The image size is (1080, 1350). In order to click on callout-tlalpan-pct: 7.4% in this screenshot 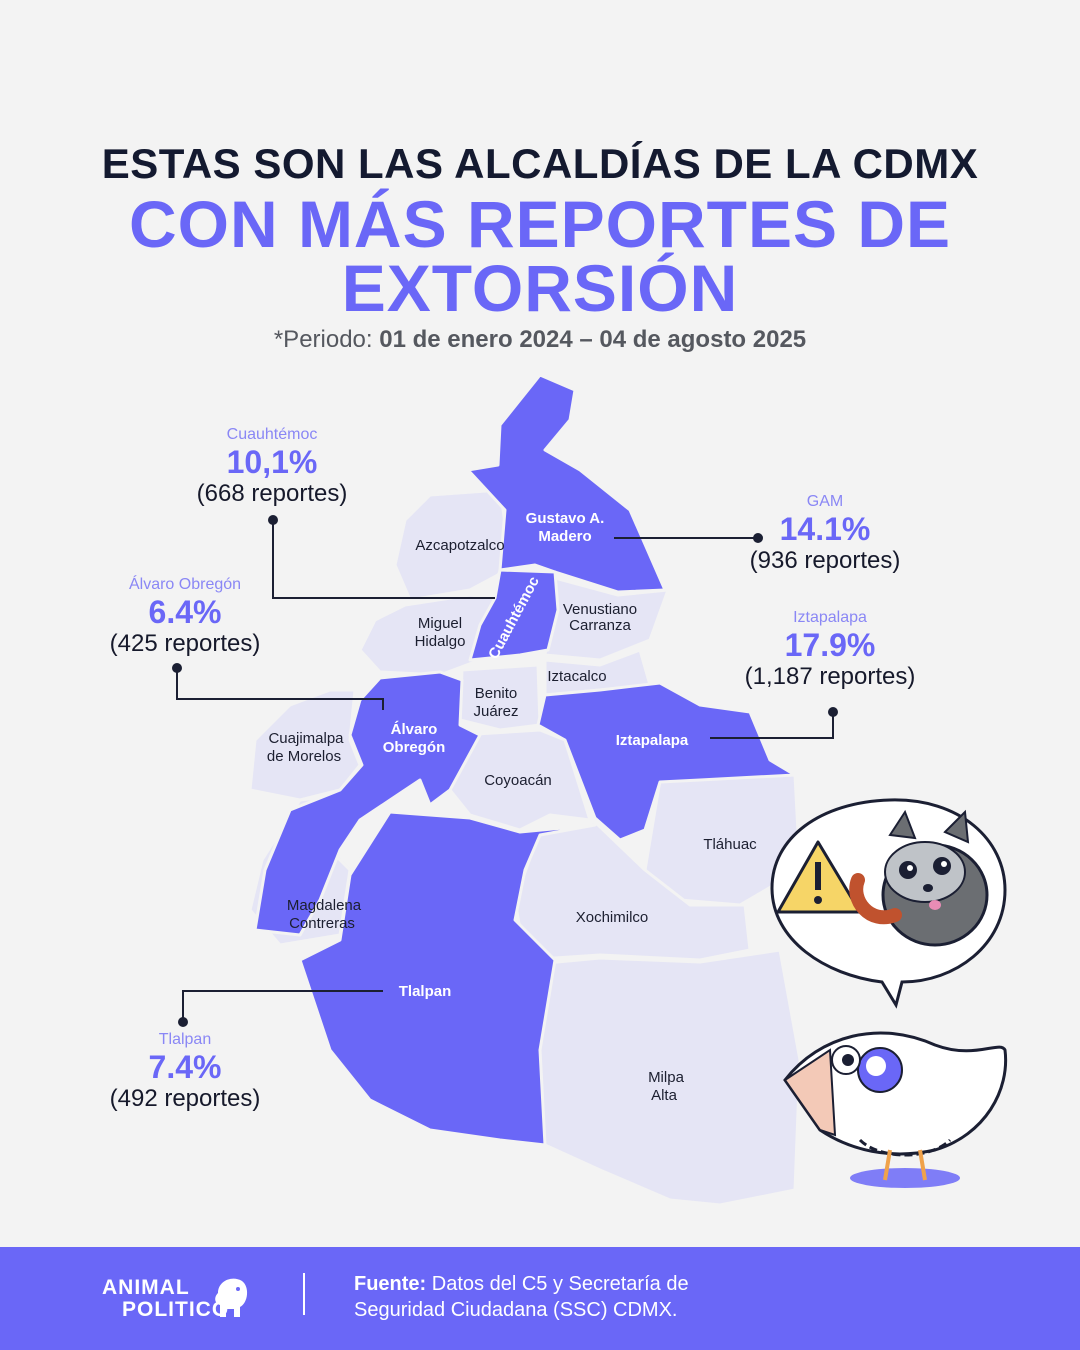, I will do `click(185, 1067)`.